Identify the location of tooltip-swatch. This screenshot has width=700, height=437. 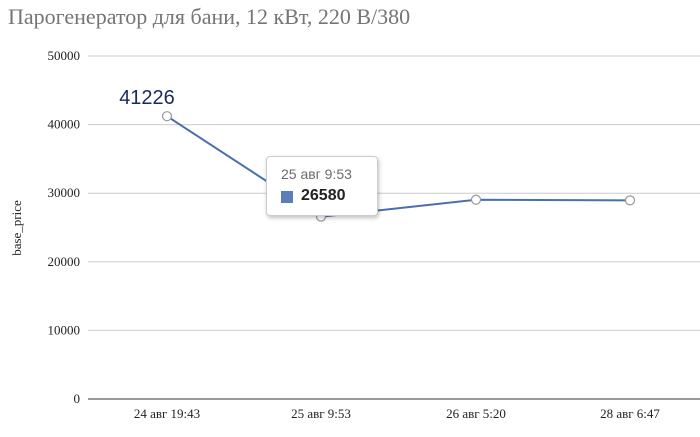
(287, 197).